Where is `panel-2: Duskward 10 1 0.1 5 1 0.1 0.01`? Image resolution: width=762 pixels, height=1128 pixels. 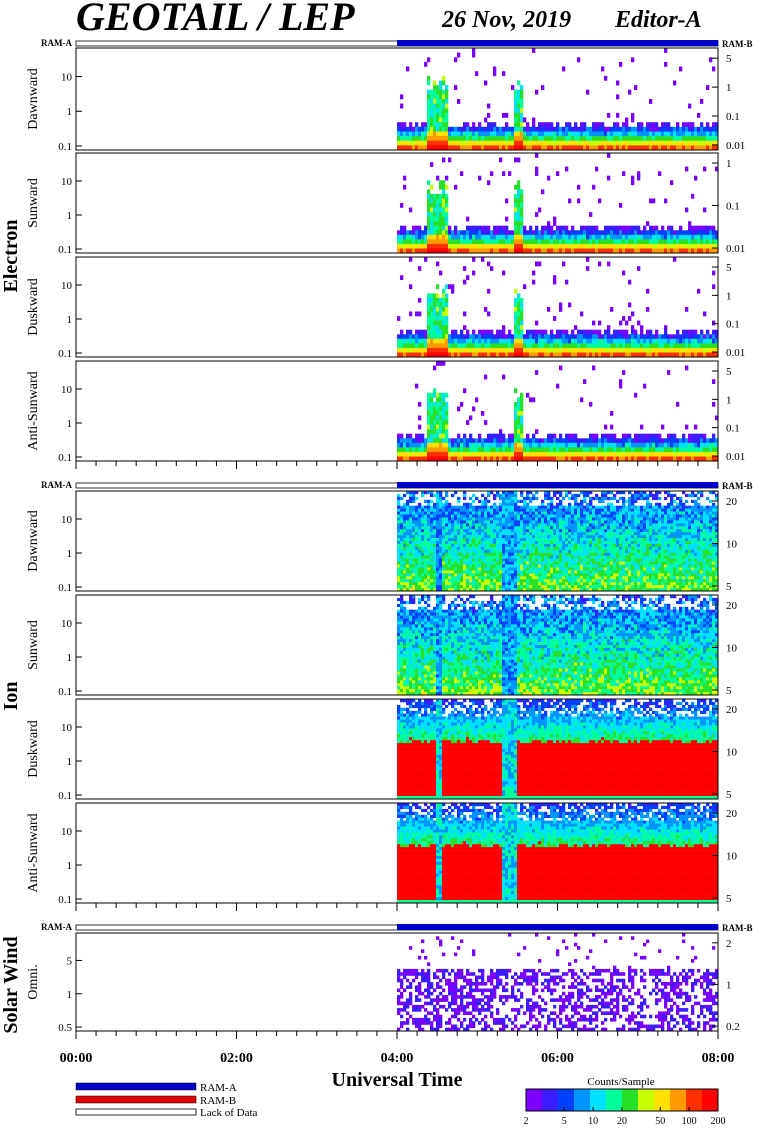 panel-2: Duskward 10 1 0.1 5 1 0.1 0.01 is located at coordinates (385, 308).